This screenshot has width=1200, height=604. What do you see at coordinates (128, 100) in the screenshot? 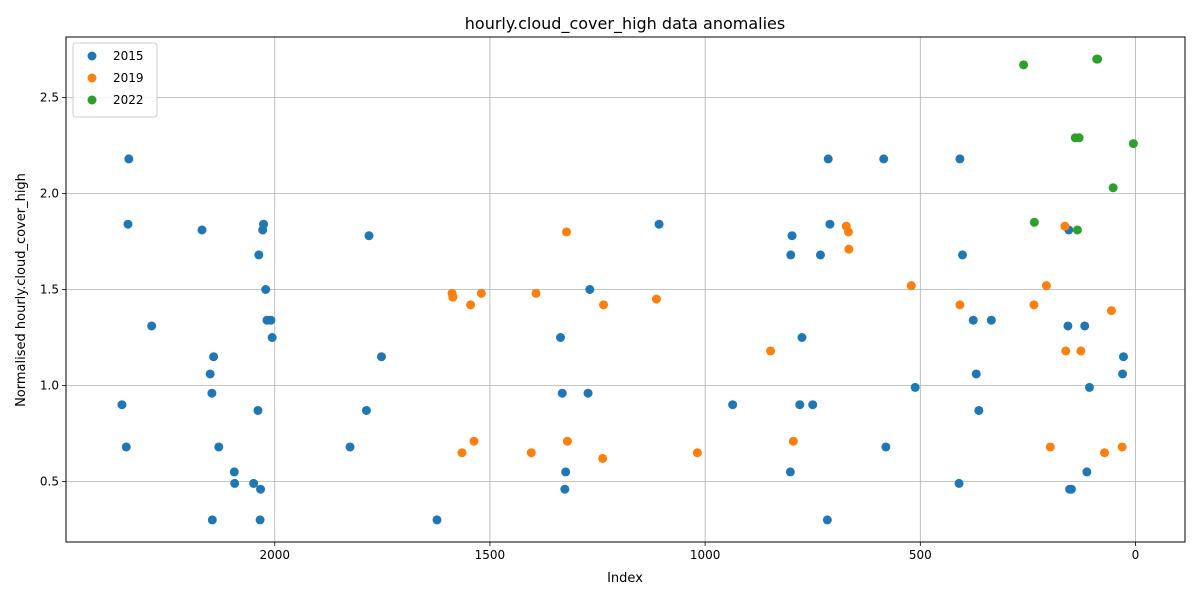
I see `legend-label: 2022` at bounding box center [128, 100].